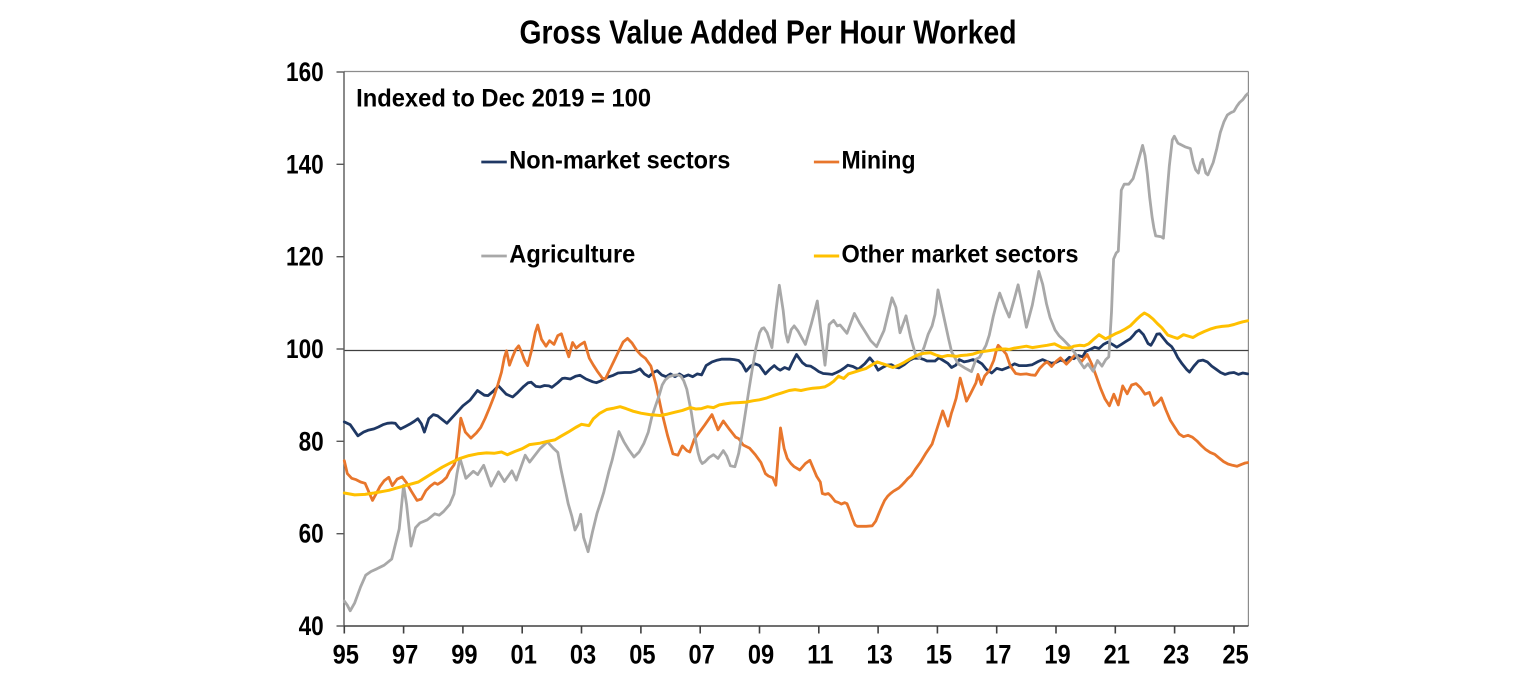 Image resolution: width=1536 pixels, height=685 pixels. Describe the element at coordinates (311, 626) in the screenshot. I see `svg-text: 40` at that location.